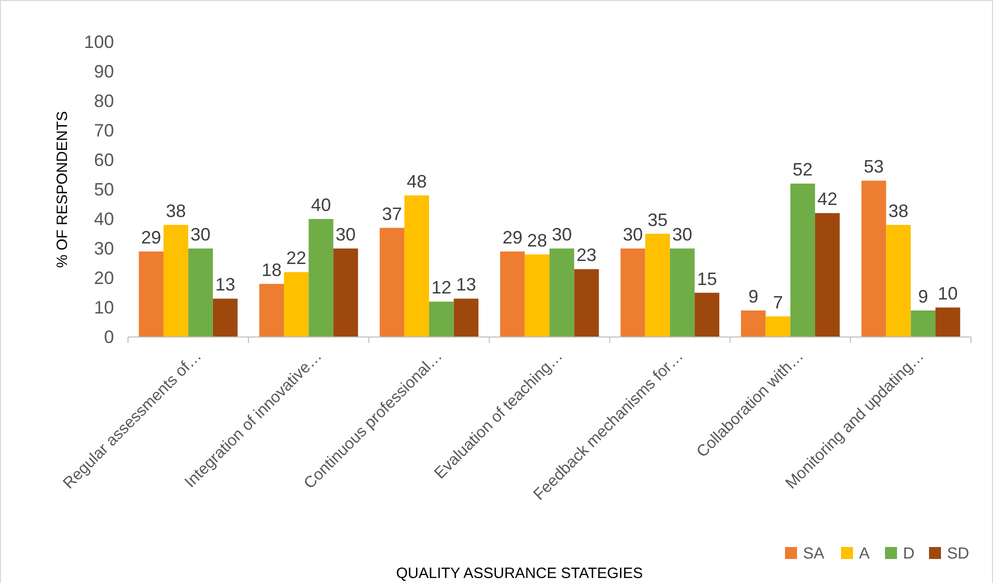  Describe the element at coordinates (104, 307) in the screenshot. I see `y-tick-label: 10` at that location.